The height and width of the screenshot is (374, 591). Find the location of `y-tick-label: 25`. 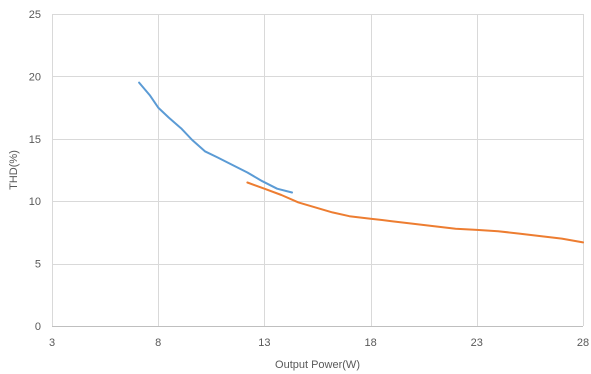

y-tick-label: 25 is located at coordinates (35, 15).